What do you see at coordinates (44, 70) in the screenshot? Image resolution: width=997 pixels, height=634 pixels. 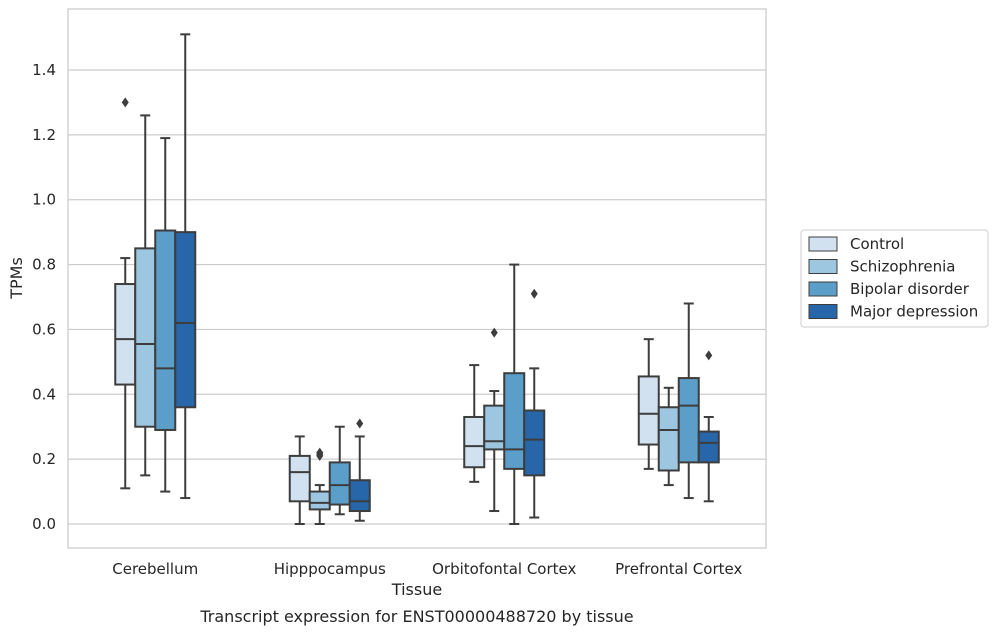 I see `y-tick-label: 1.4` at bounding box center [44, 70].